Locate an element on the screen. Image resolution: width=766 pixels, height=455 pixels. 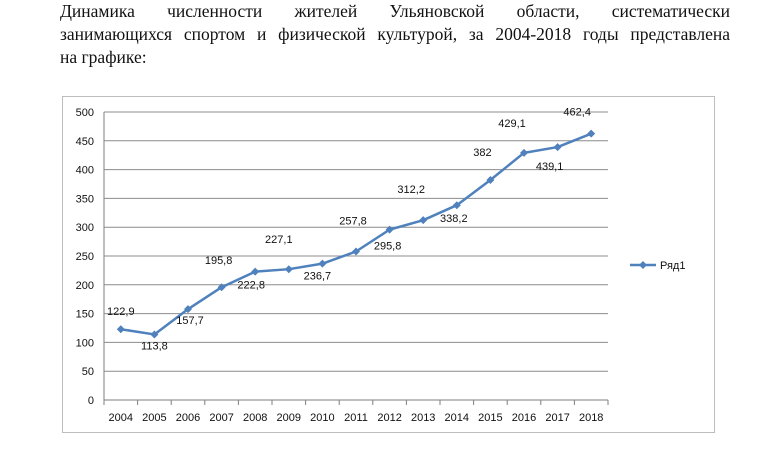
x-tick-label: 2011 is located at coordinates (356, 418).